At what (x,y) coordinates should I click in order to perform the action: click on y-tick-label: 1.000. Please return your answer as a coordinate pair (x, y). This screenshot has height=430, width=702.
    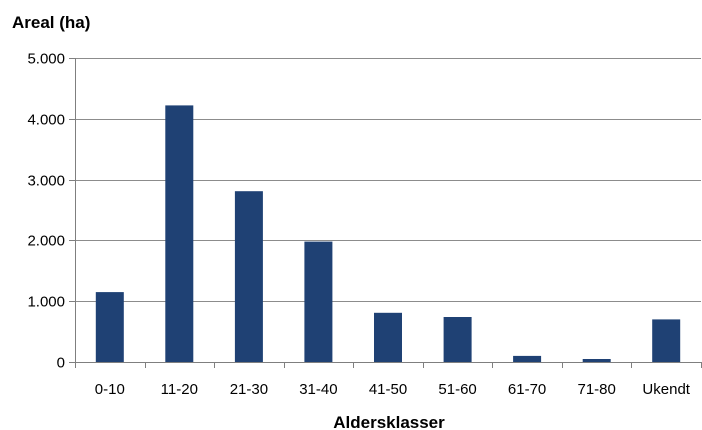
    Looking at the image, I should click on (46, 302).